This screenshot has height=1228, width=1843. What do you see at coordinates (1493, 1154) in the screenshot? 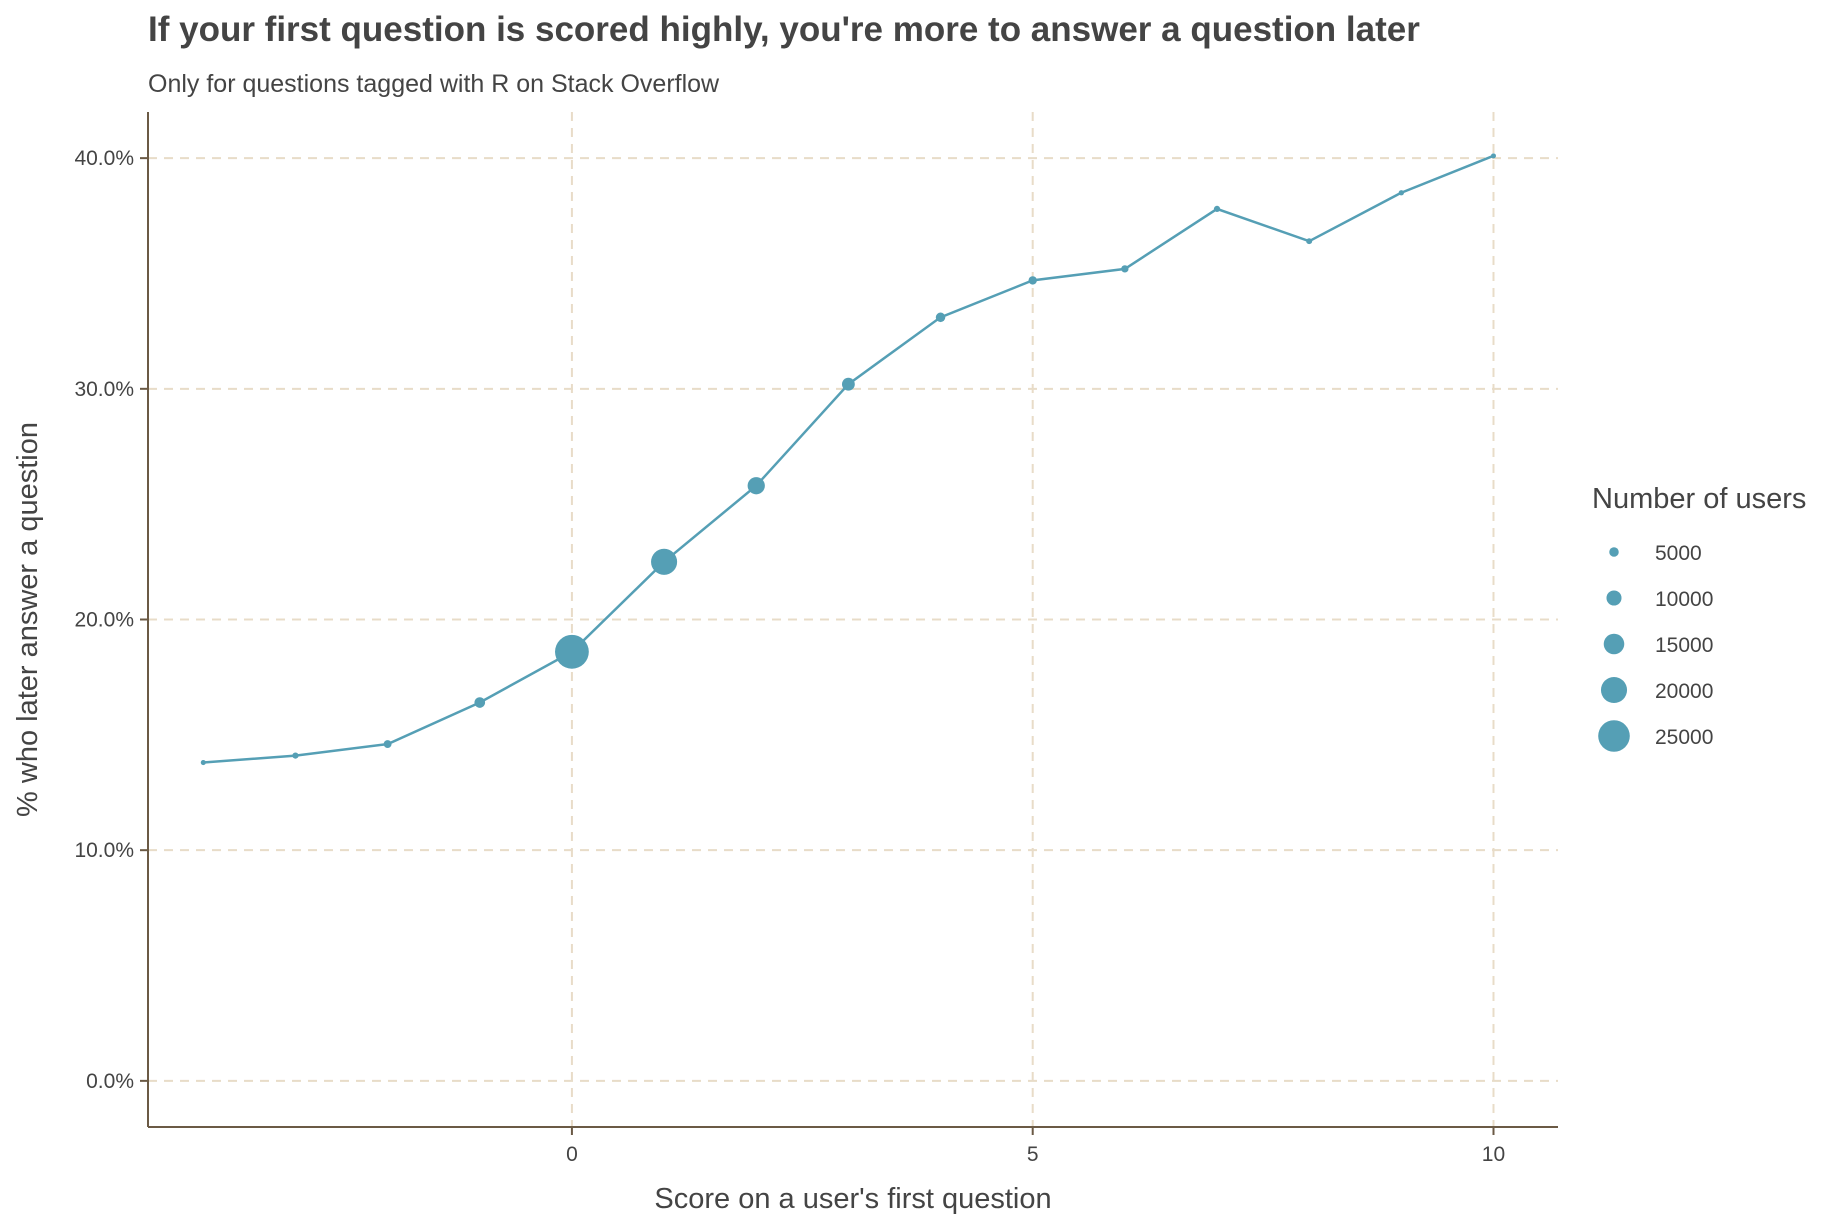
I see `x-tick-label: 10` at bounding box center [1493, 1154].